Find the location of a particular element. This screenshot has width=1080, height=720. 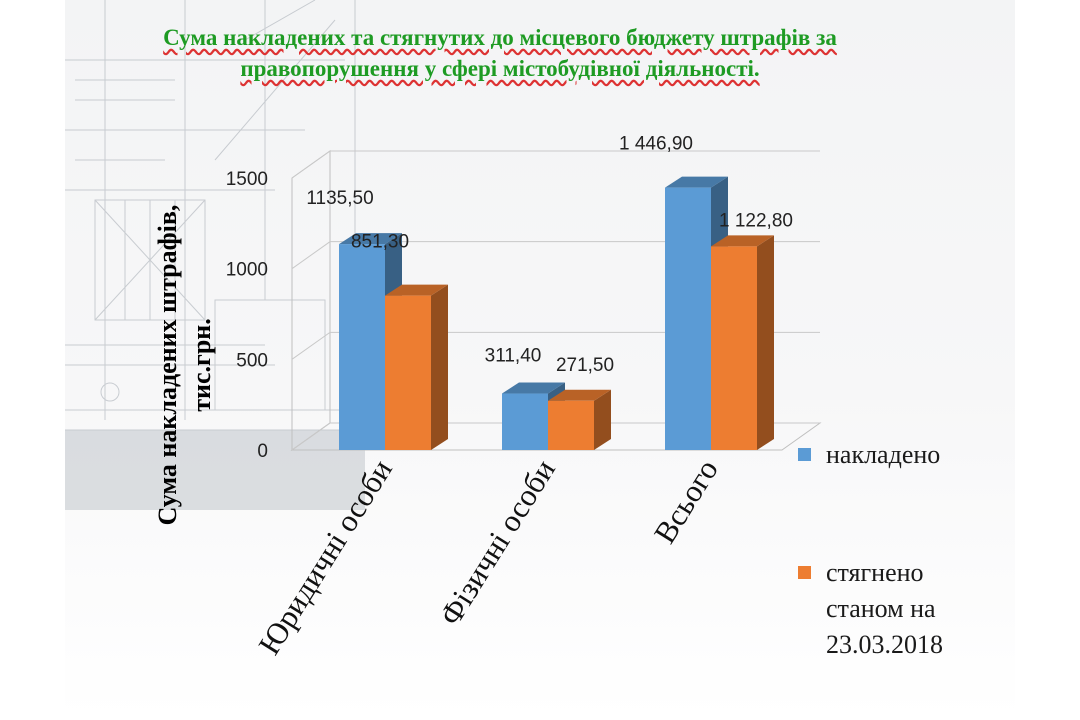

legend-label: 23.03.2018 is located at coordinates (884, 644).